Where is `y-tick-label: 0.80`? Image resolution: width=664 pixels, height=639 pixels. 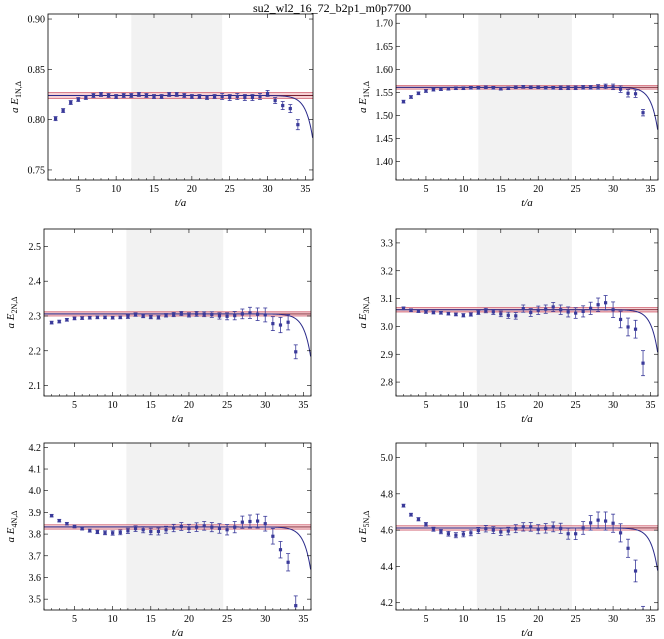
y-tick-label: 0.80 is located at coordinates (37, 120).